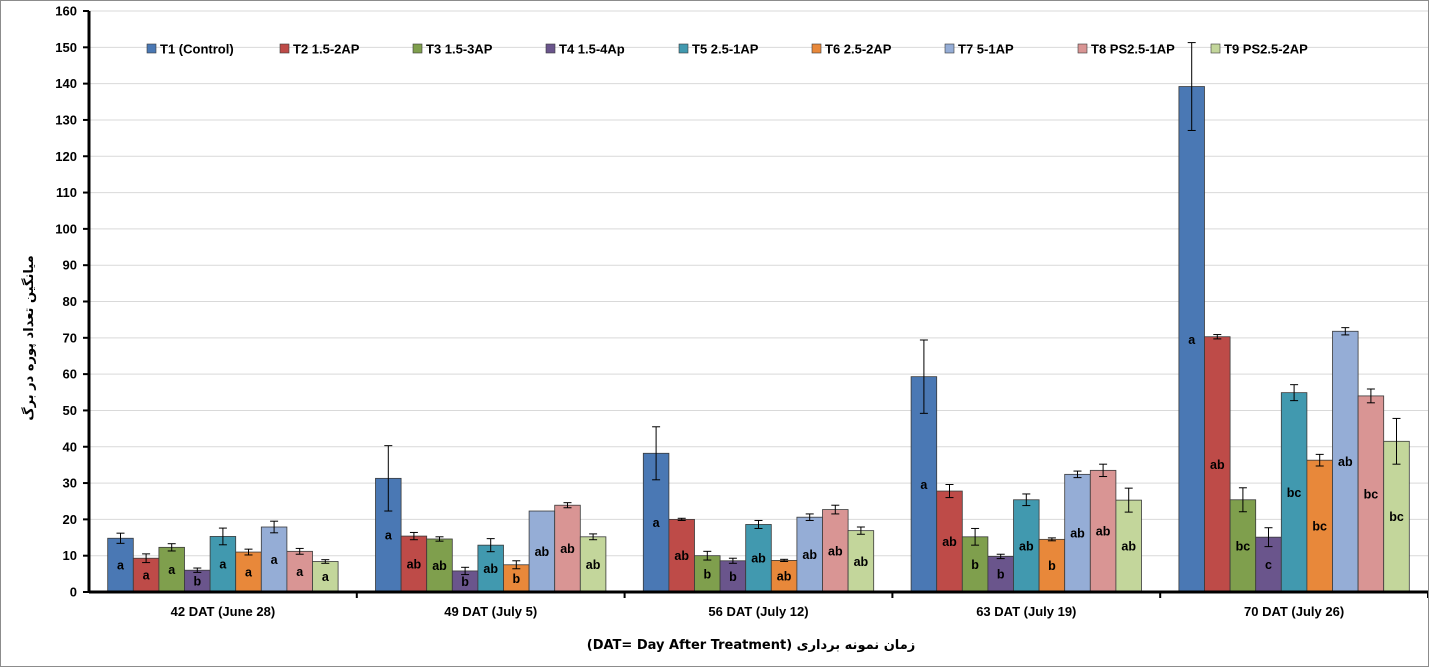 This screenshot has width=1429, height=667. I want to click on legend-label: T2 1.5-2AP, so click(326, 49).